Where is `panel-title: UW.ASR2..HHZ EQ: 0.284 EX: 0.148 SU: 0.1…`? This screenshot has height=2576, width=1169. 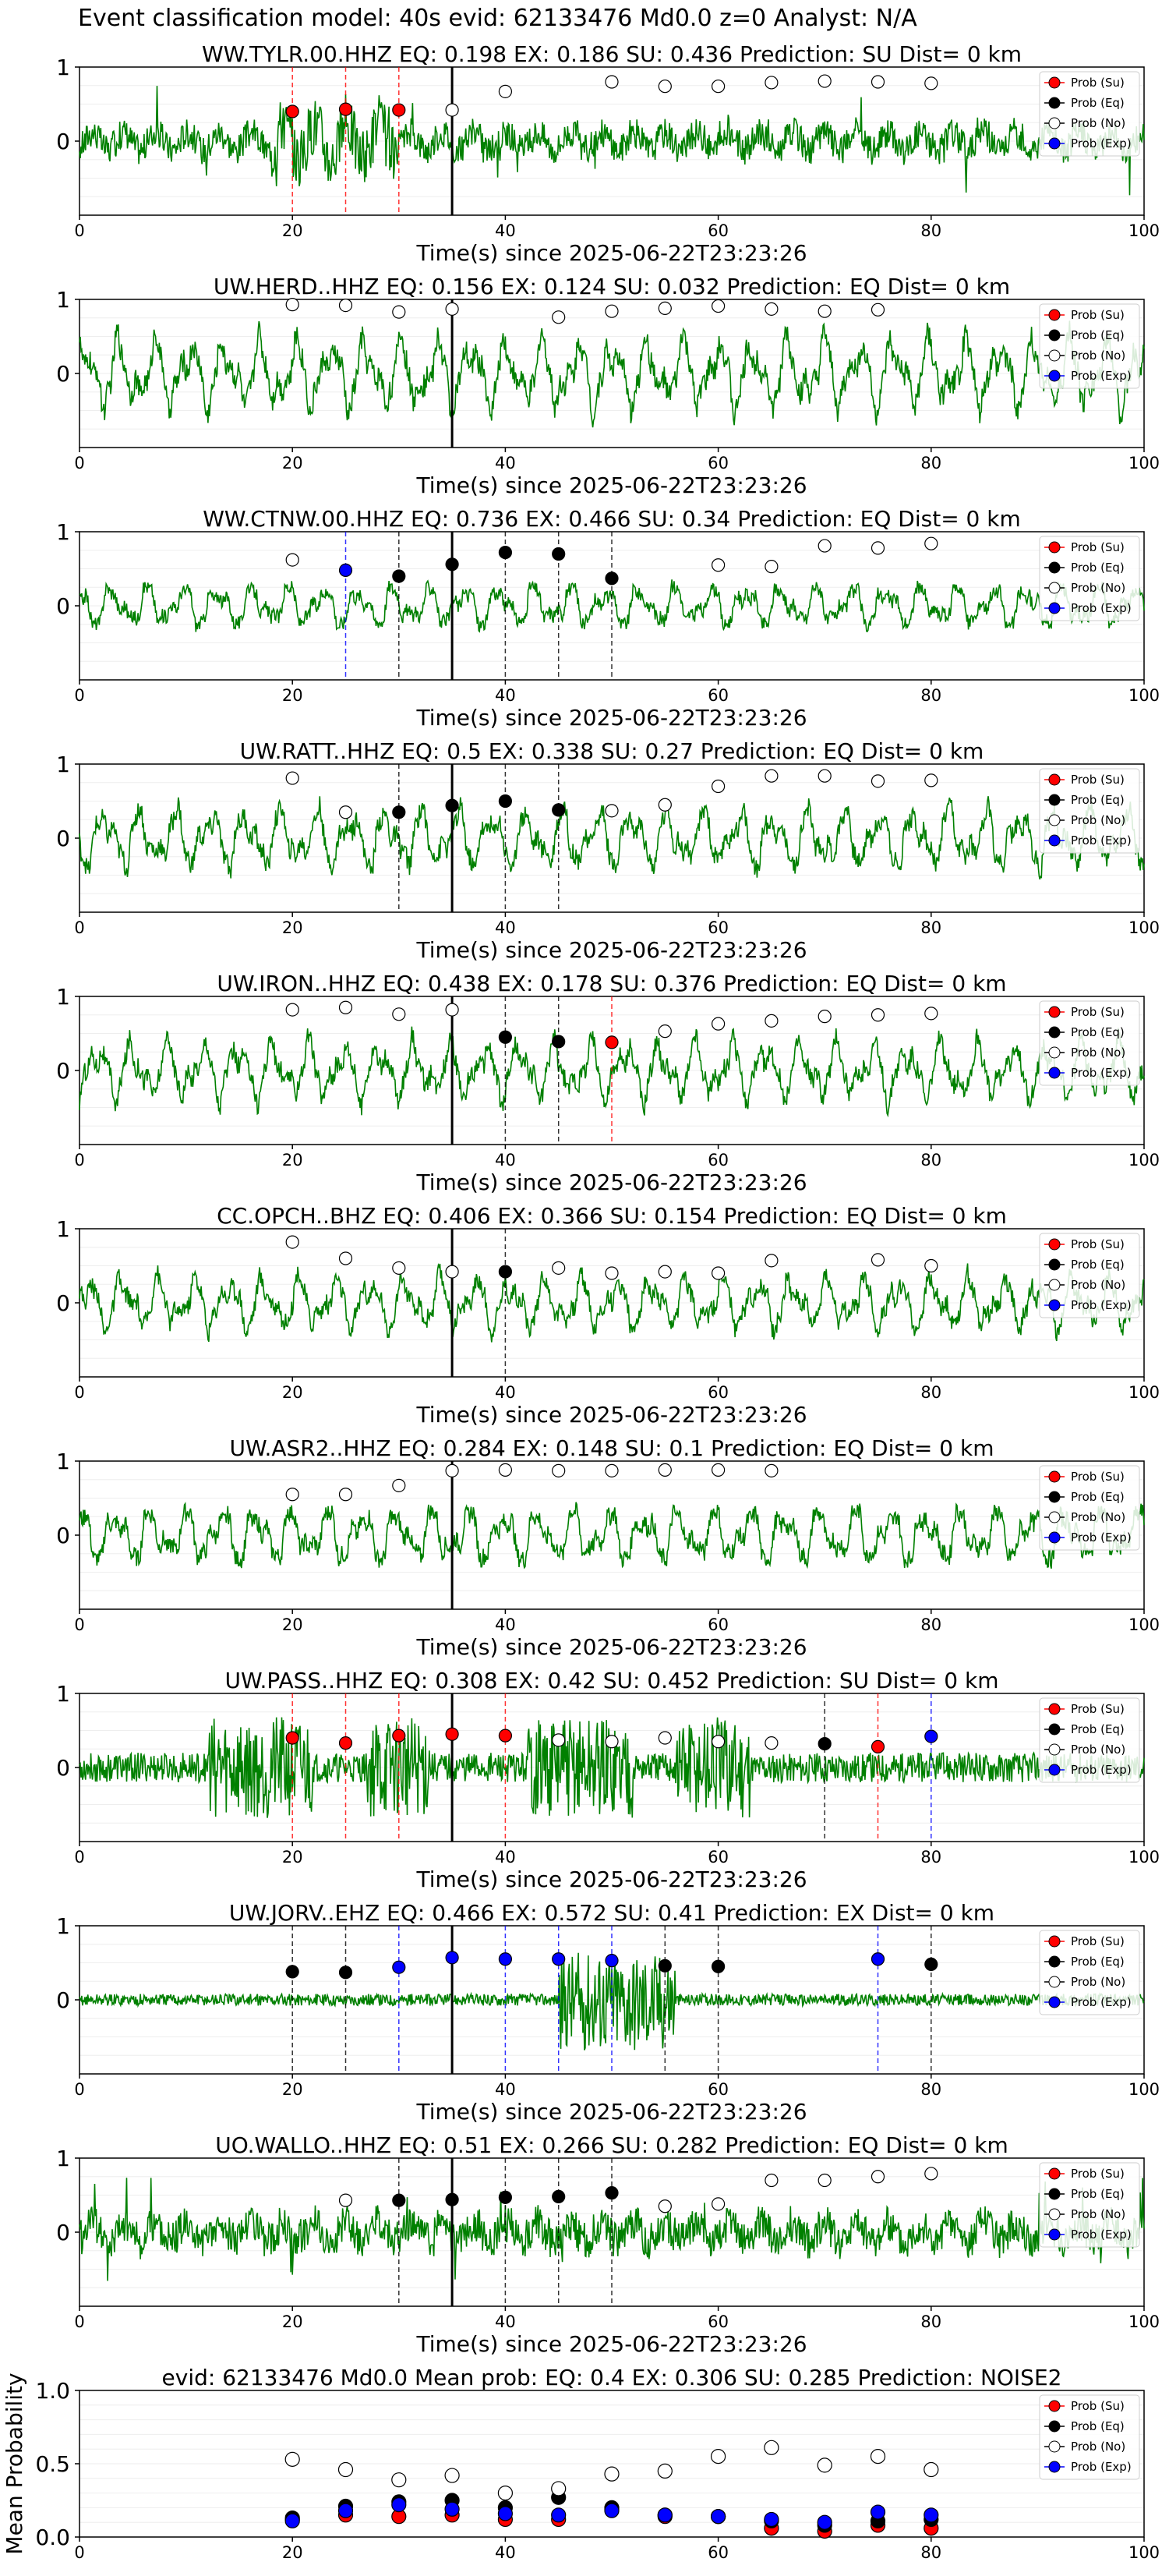
panel-title: UW.ASR2..HHZ EQ: 0.284 EX: 0.148 SU: 0.1… is located at coordinates (612, 1448).